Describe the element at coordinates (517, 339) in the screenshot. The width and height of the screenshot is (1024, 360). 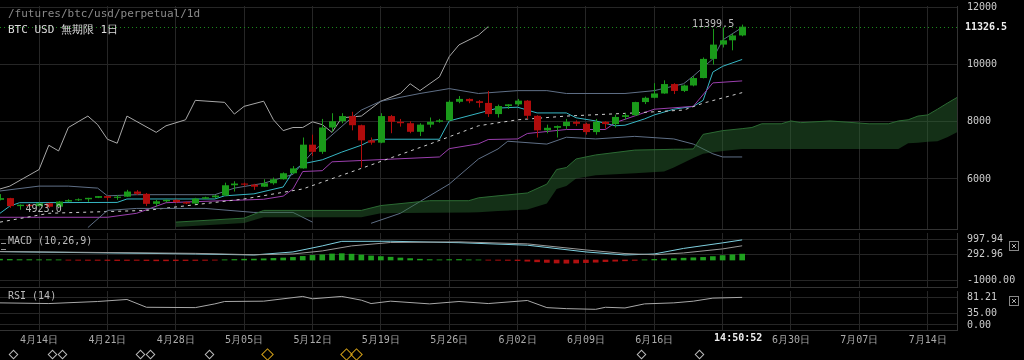
I see `x-tick-label: 6月02日` at that location.